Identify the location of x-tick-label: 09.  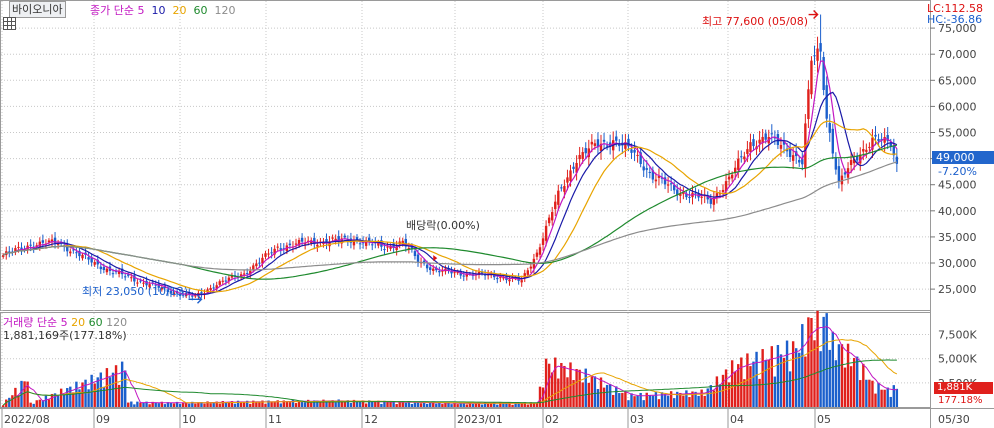
(103, 419).